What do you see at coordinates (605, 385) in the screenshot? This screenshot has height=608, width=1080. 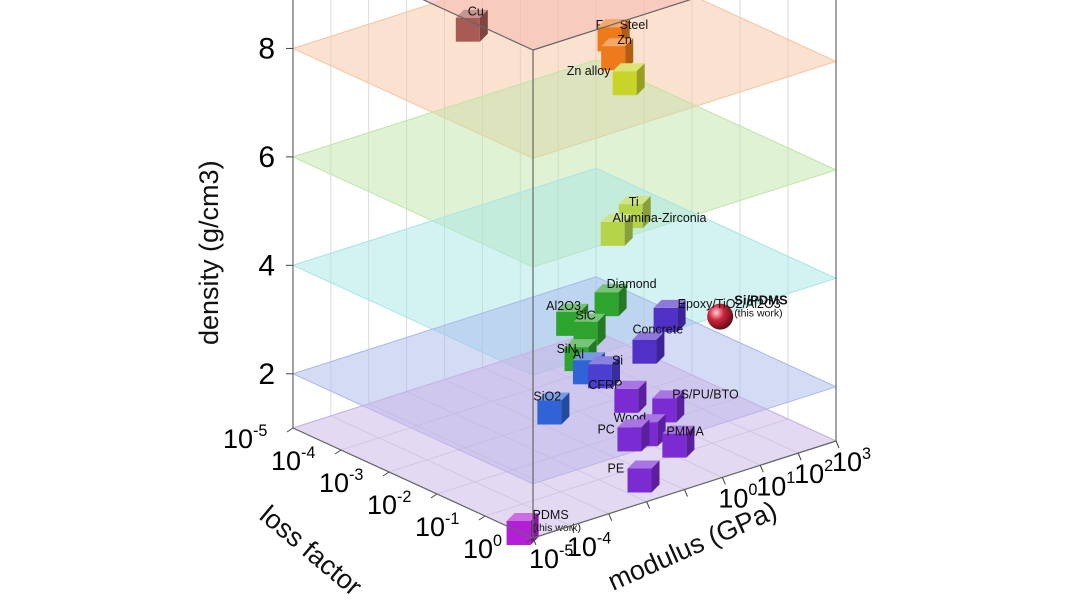 I see `marker-label: CFRP` at bounding box center [605, 385].